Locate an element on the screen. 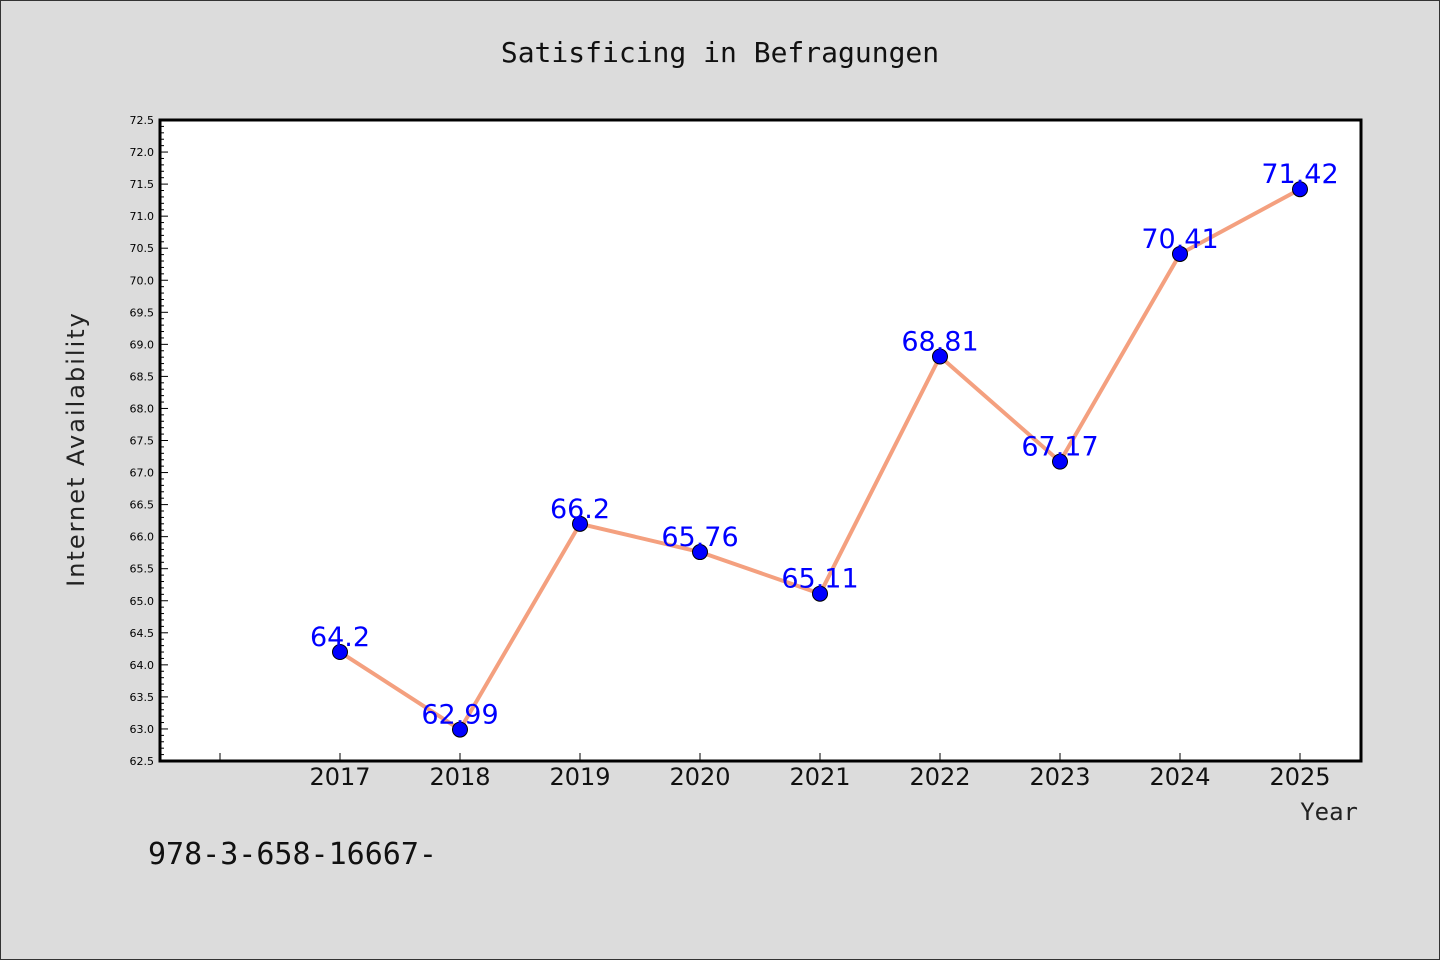 This screenshot has height=960, width=1440. y-axis-label: Internet Availability is located at coordinates (76, 449).